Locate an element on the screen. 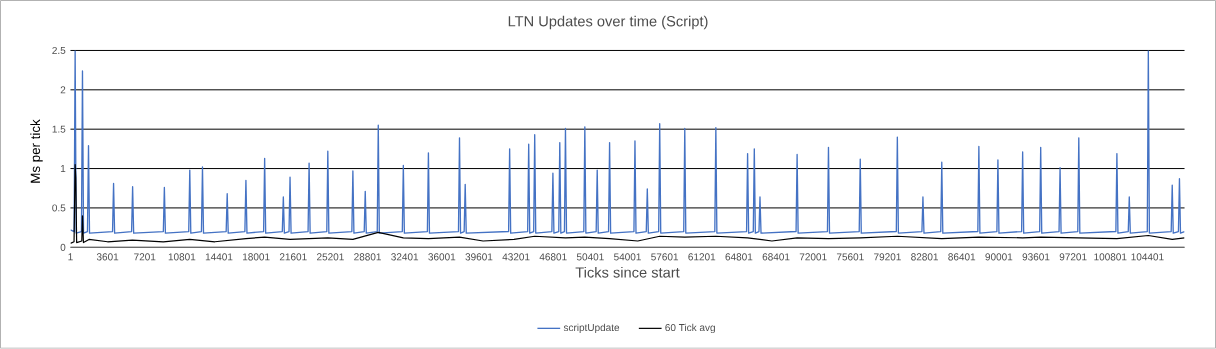 This screenshot has width=1216, height=349. x-tick-label: 39601 is located at coordinates (479, 257).